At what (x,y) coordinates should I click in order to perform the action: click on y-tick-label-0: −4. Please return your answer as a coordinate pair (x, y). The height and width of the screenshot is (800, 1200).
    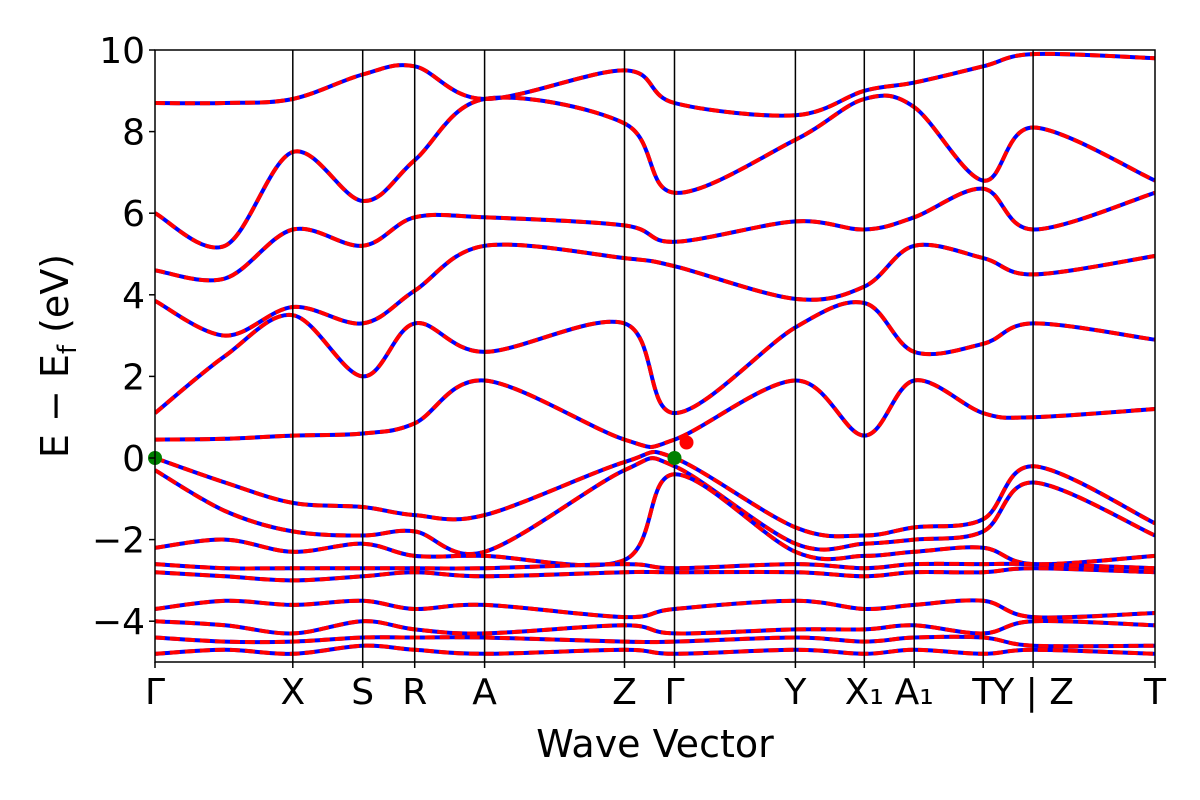
    Looking at the image, I should click on (118, 622).